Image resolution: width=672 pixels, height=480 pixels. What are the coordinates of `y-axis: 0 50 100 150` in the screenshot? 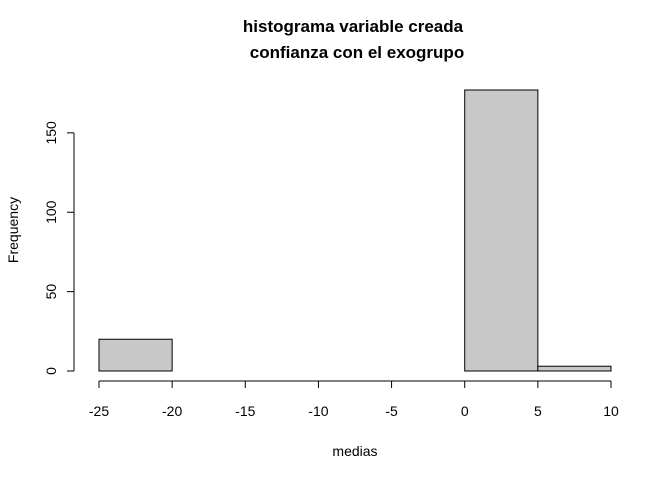 It's located at (59, 248).